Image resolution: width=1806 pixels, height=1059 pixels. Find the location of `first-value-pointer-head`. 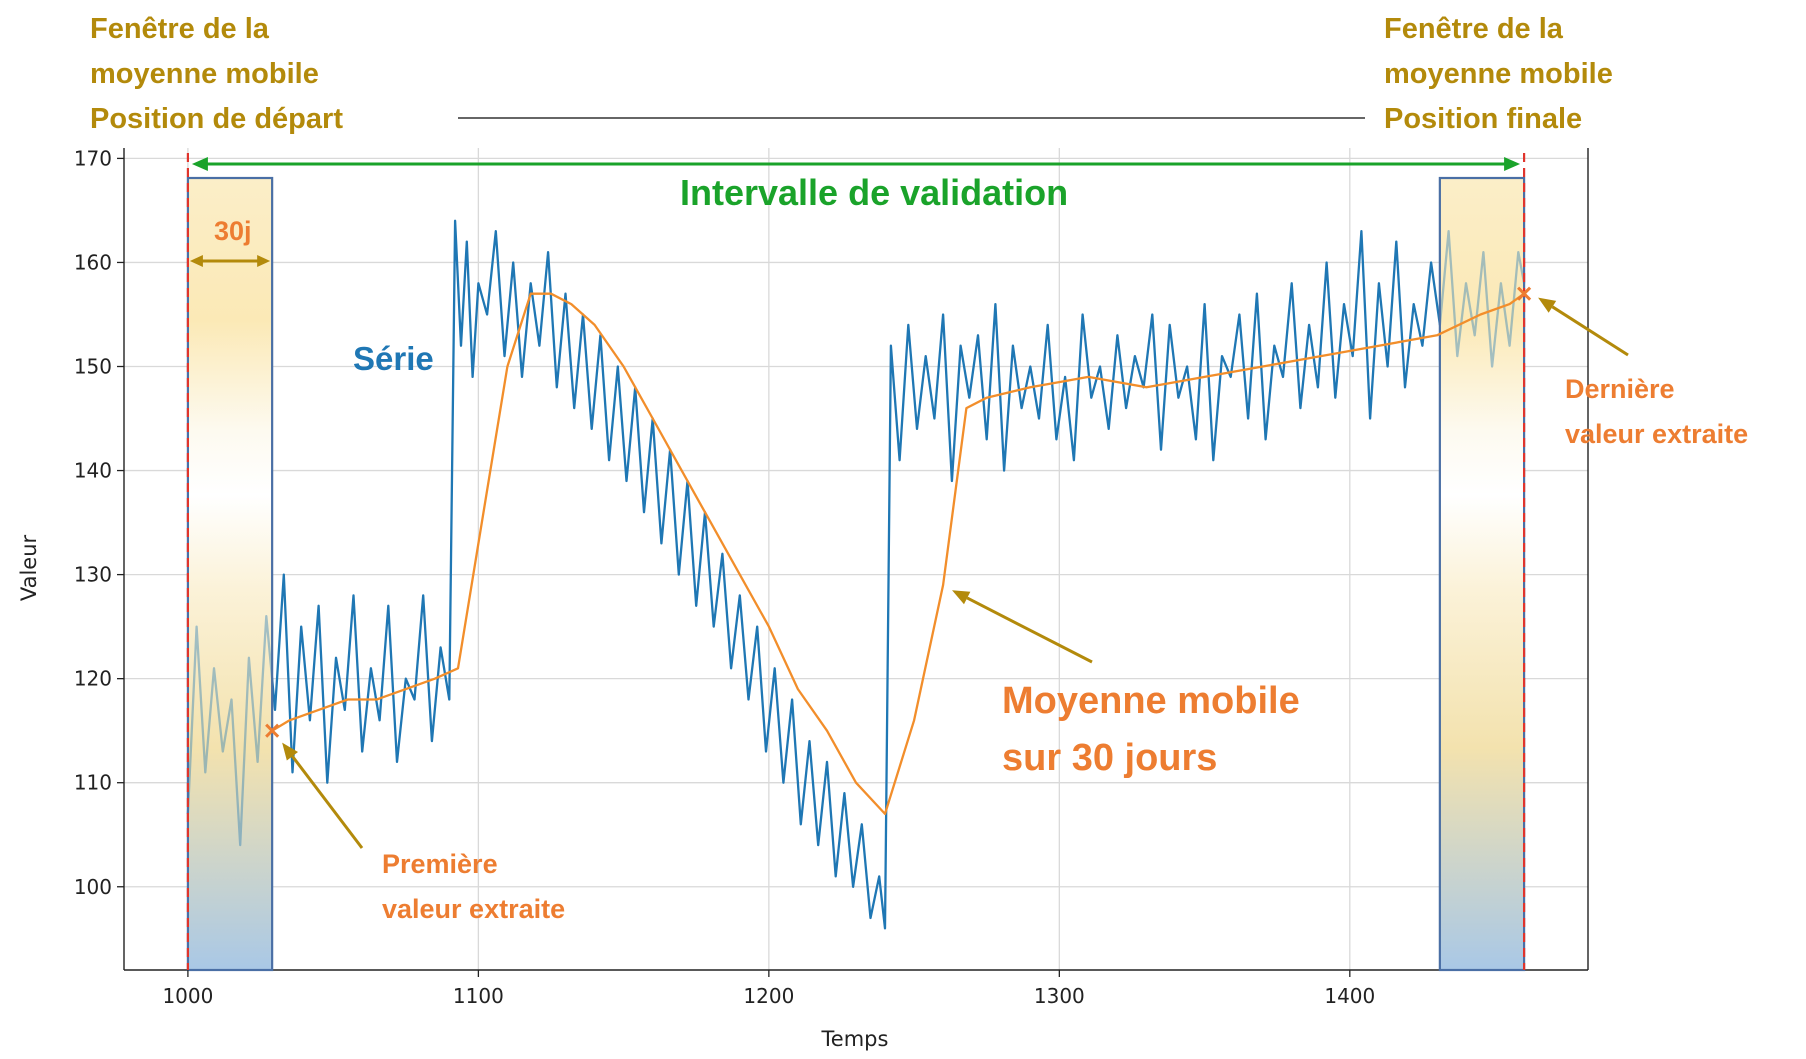

first-value-pointer-head is located at coordinates (290, 751).